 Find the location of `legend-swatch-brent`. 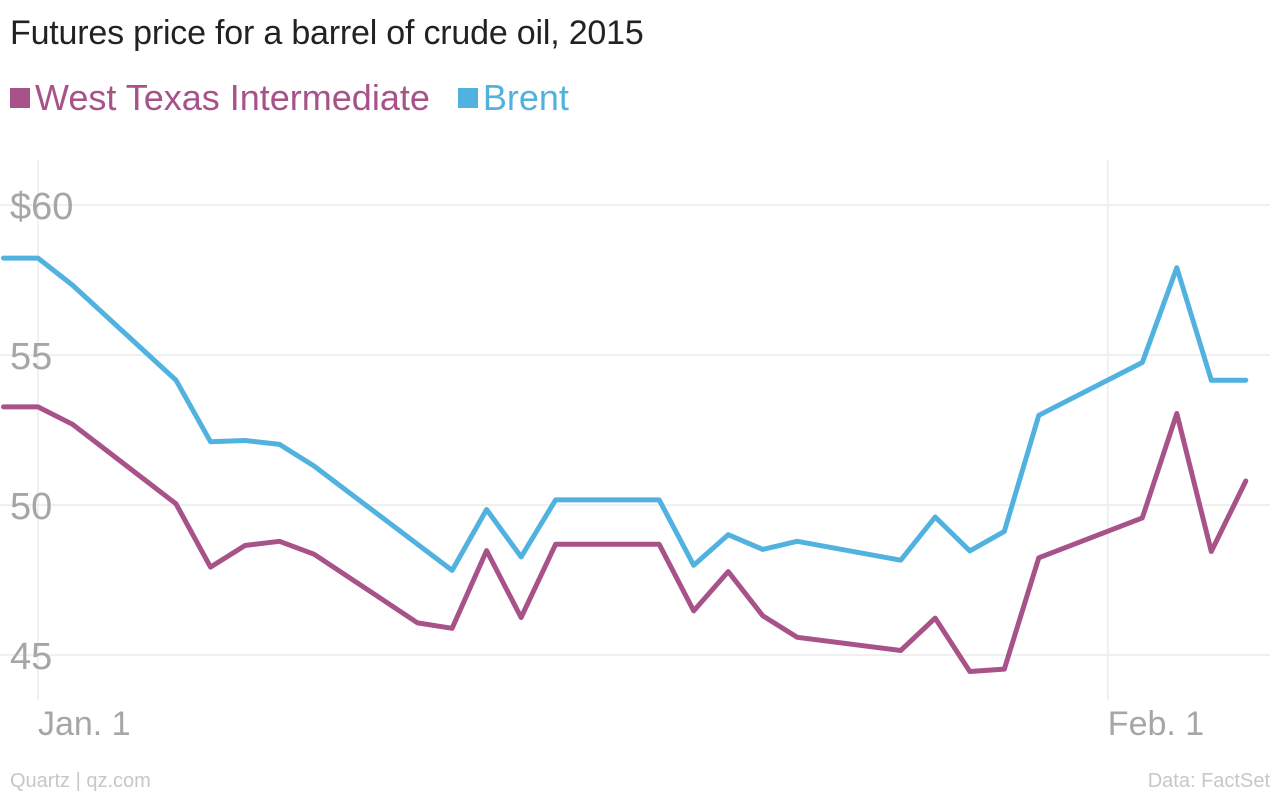

legend-swatch-brent is located at coordinates (467, 98).